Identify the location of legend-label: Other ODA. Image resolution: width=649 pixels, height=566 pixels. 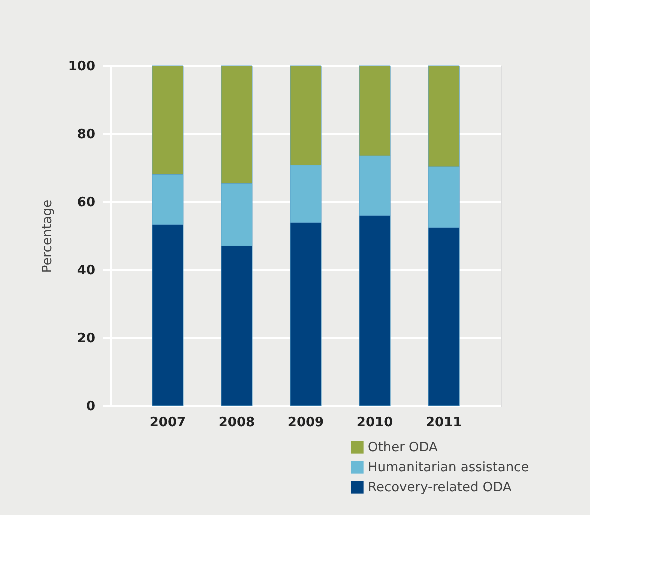
(403, 448).